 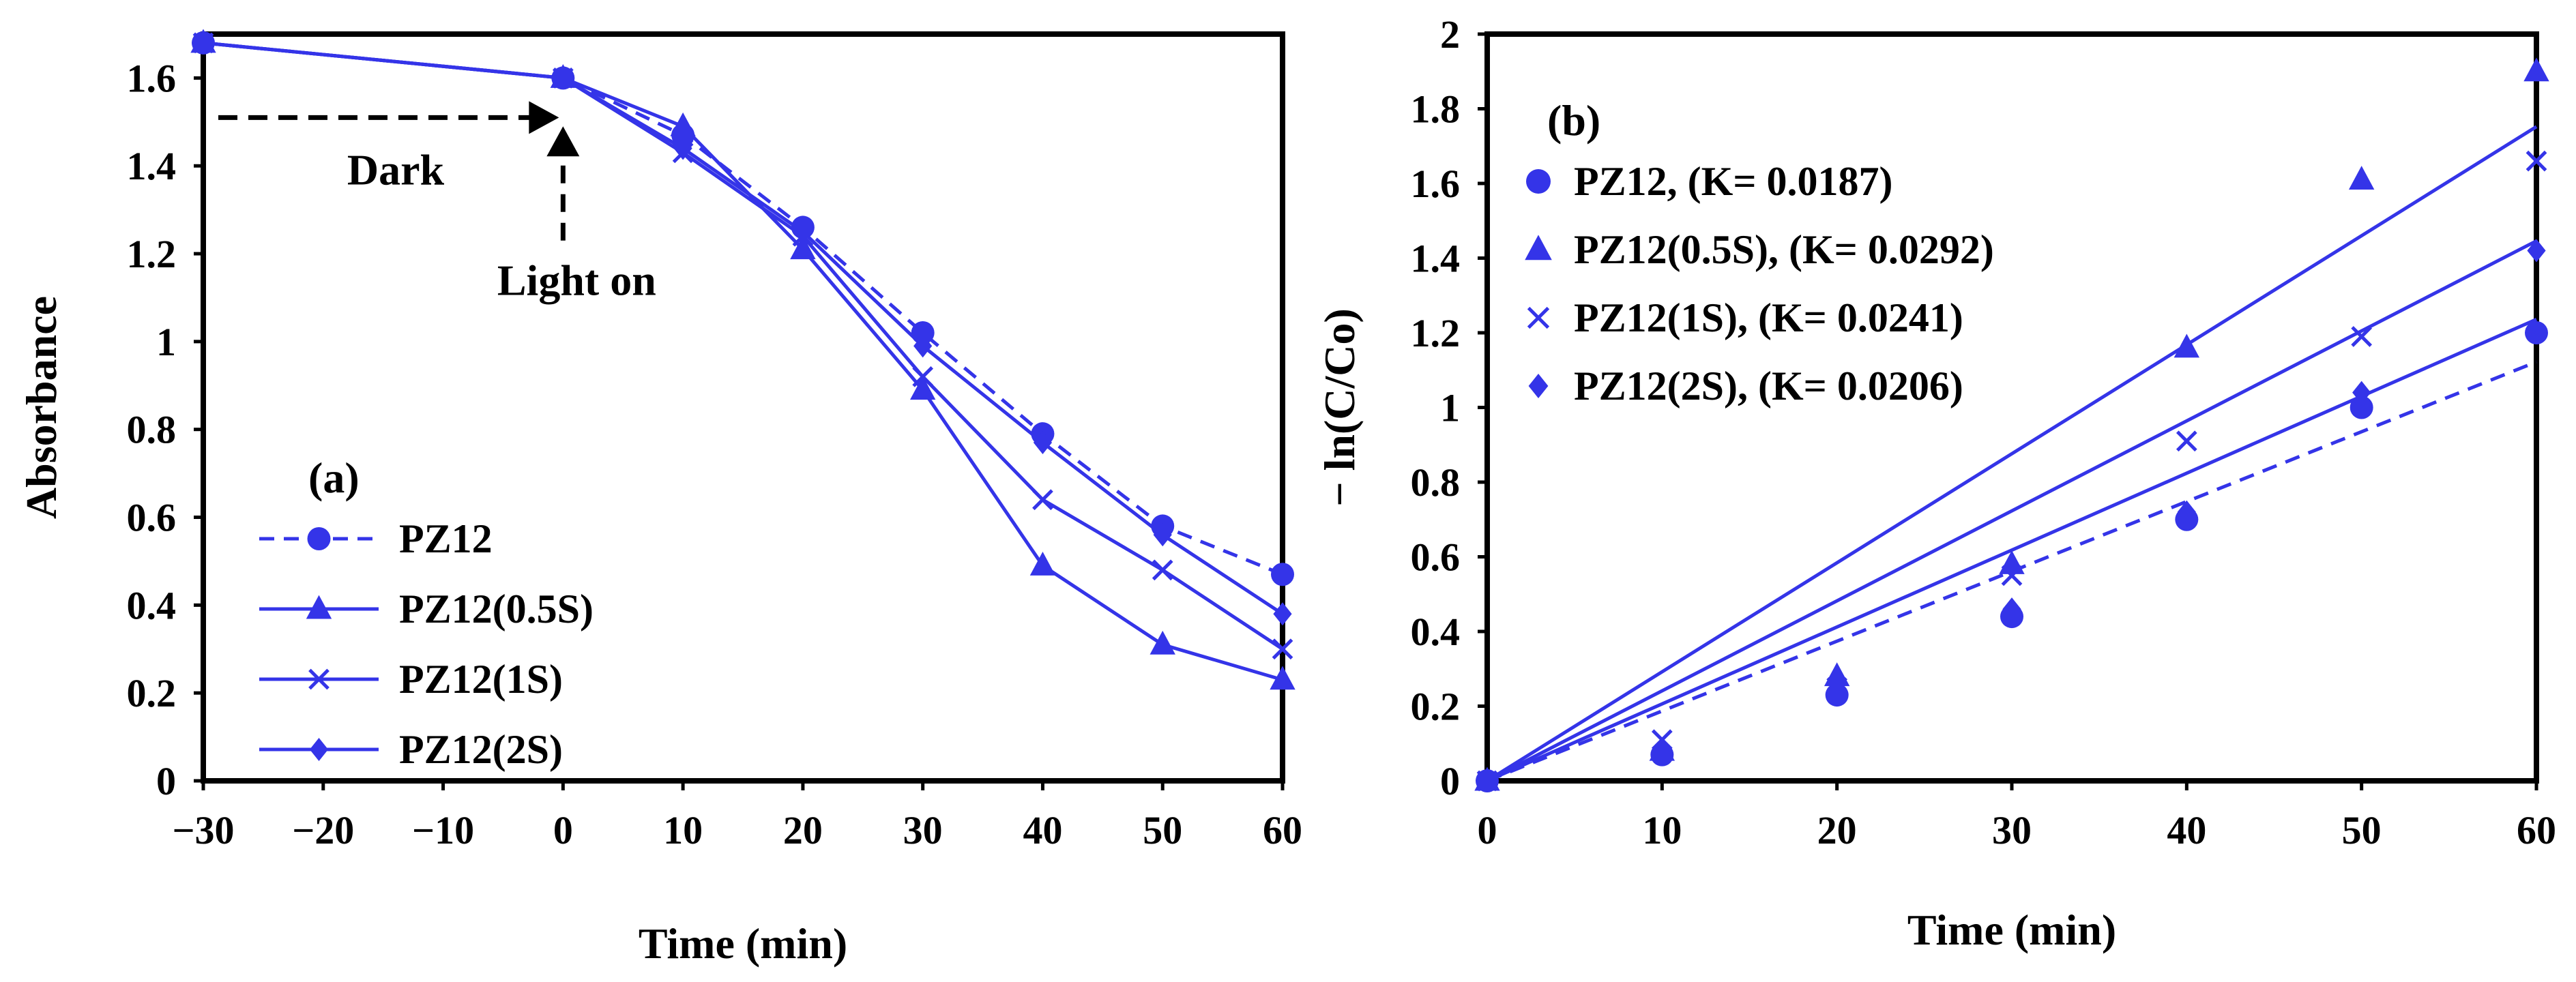 What do you see at coordinates (323, 830) in the screenshot?
I see `x-tick-label: −20` at bounding box center [323, 830].